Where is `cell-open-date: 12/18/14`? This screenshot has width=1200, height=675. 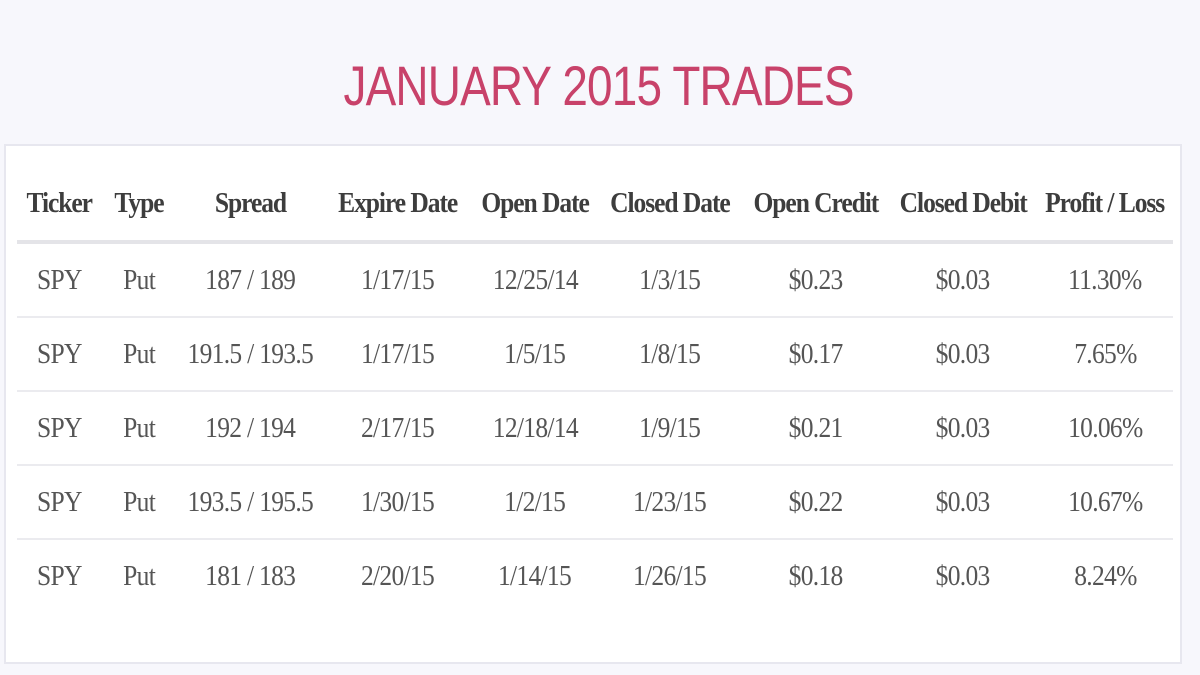
cell-open-date: 12/18/14 is located at coordinates (535, 428).